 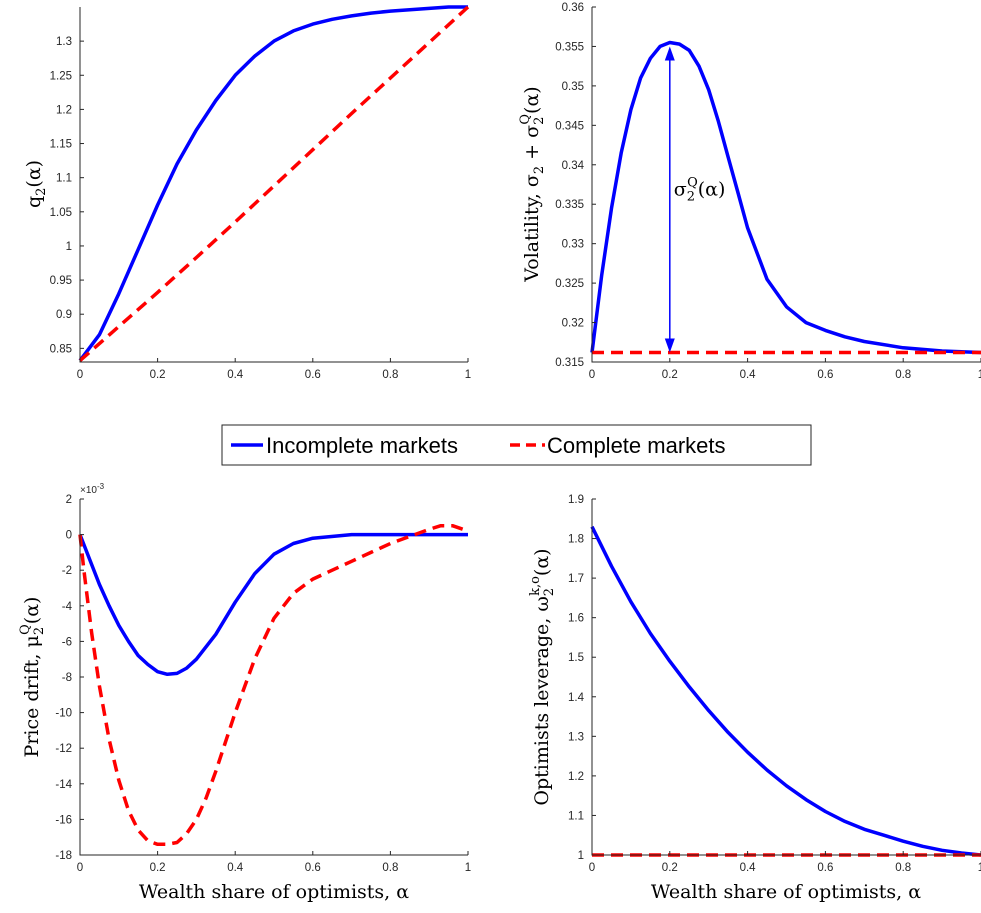 What do you see at coordinates (362, 445) in the screenshot?
I see `legend-label-incomplete: Incomplete markets` at bounding box center [362, 445].